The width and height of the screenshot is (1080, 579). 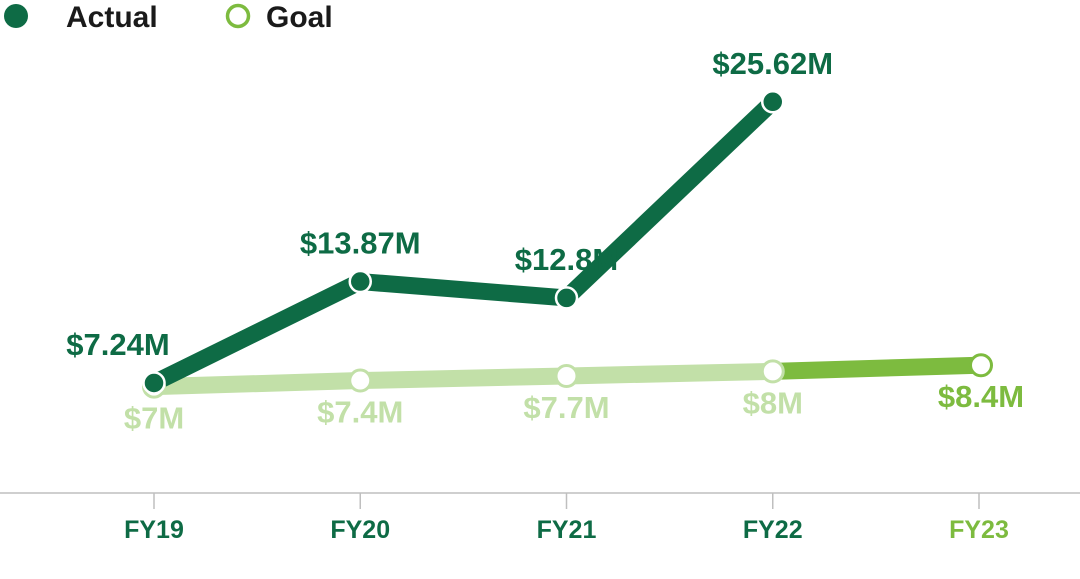 What do you see at coordinates (299, 17) in the screenshot?
I see `legend-label-goal: Goal` at bounding box center [299, 17].